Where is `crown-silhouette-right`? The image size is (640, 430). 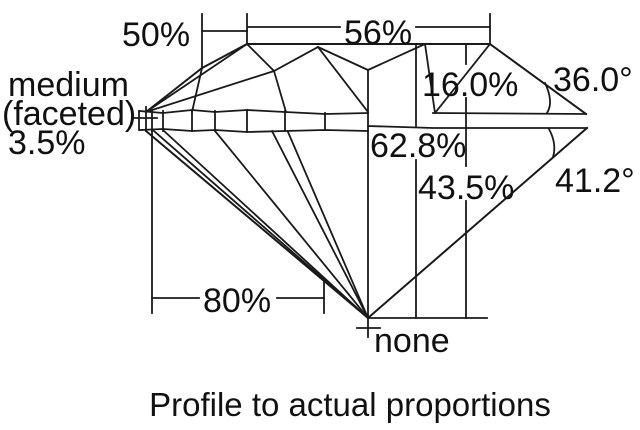 crown-silhouette-right is located at coordinates (538, 79).